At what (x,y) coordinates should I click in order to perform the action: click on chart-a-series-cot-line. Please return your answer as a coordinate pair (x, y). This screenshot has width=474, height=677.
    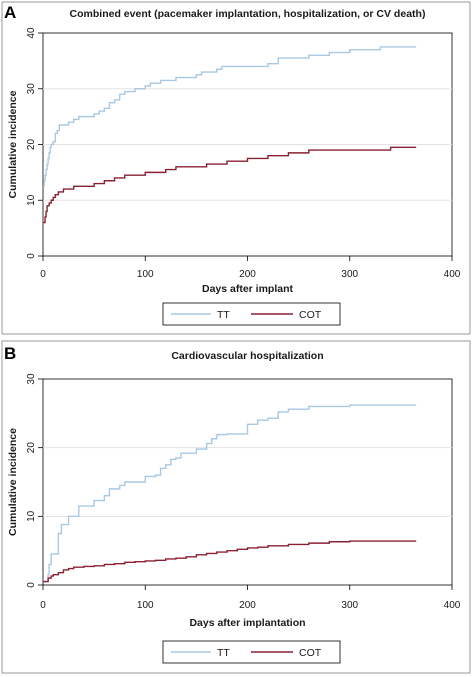
    Looking at the image, I should click on (230, 185).